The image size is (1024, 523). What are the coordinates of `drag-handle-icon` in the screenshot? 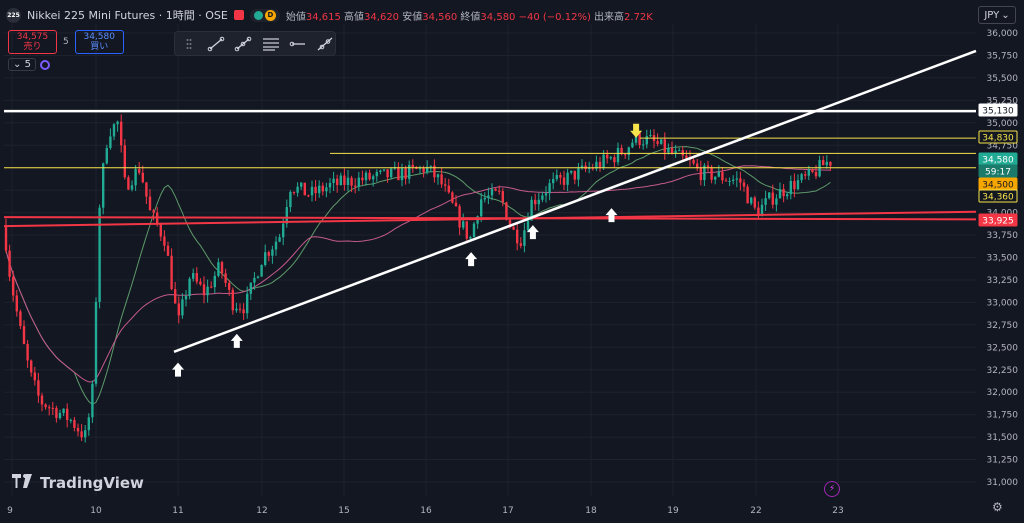 It's located at (188, 44).